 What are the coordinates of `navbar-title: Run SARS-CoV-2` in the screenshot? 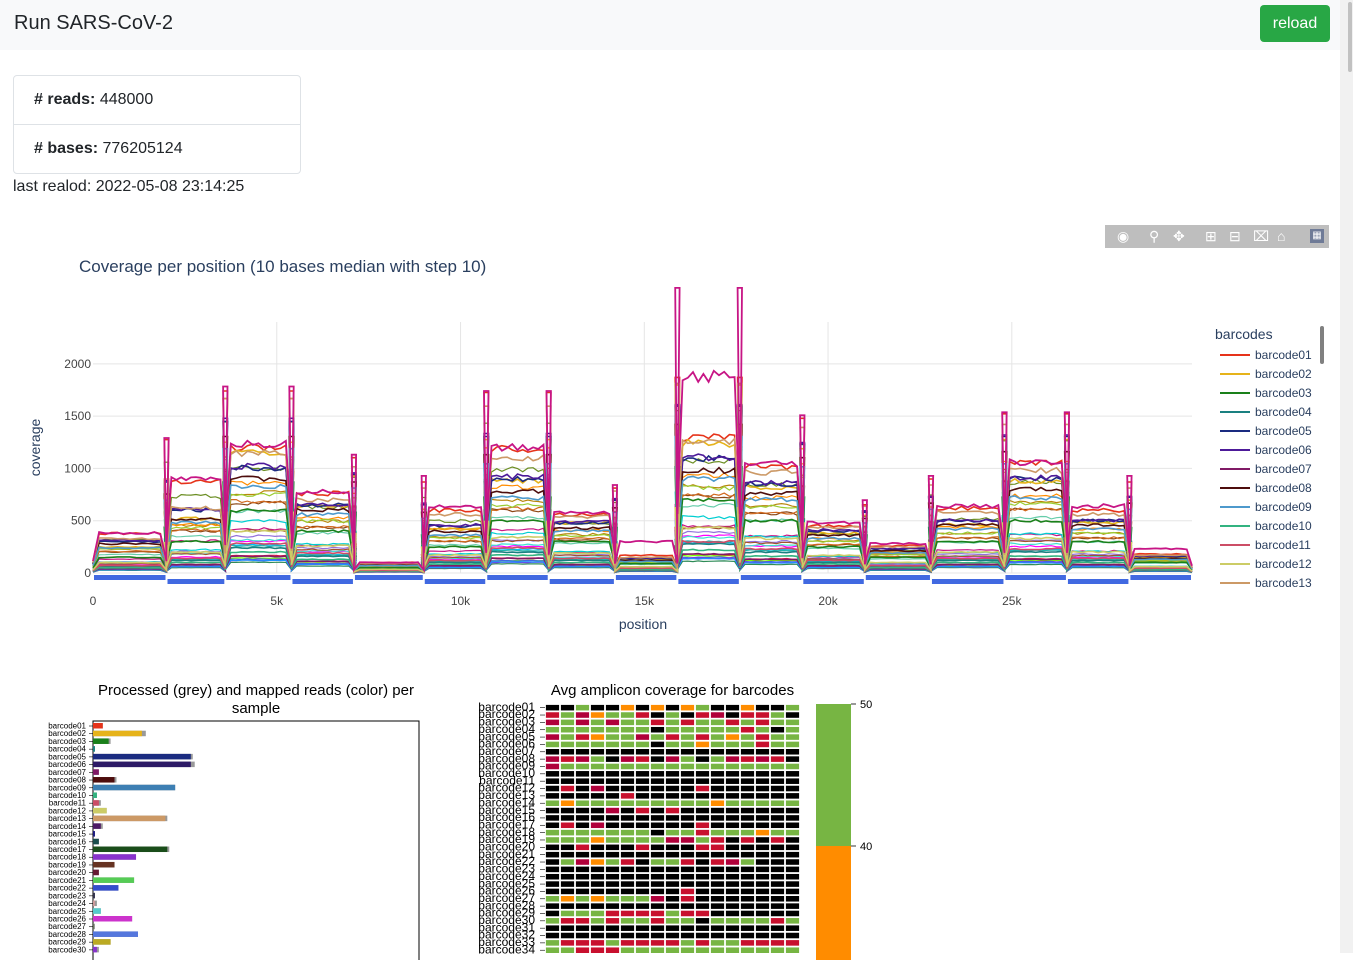 It's located at (93, 23).